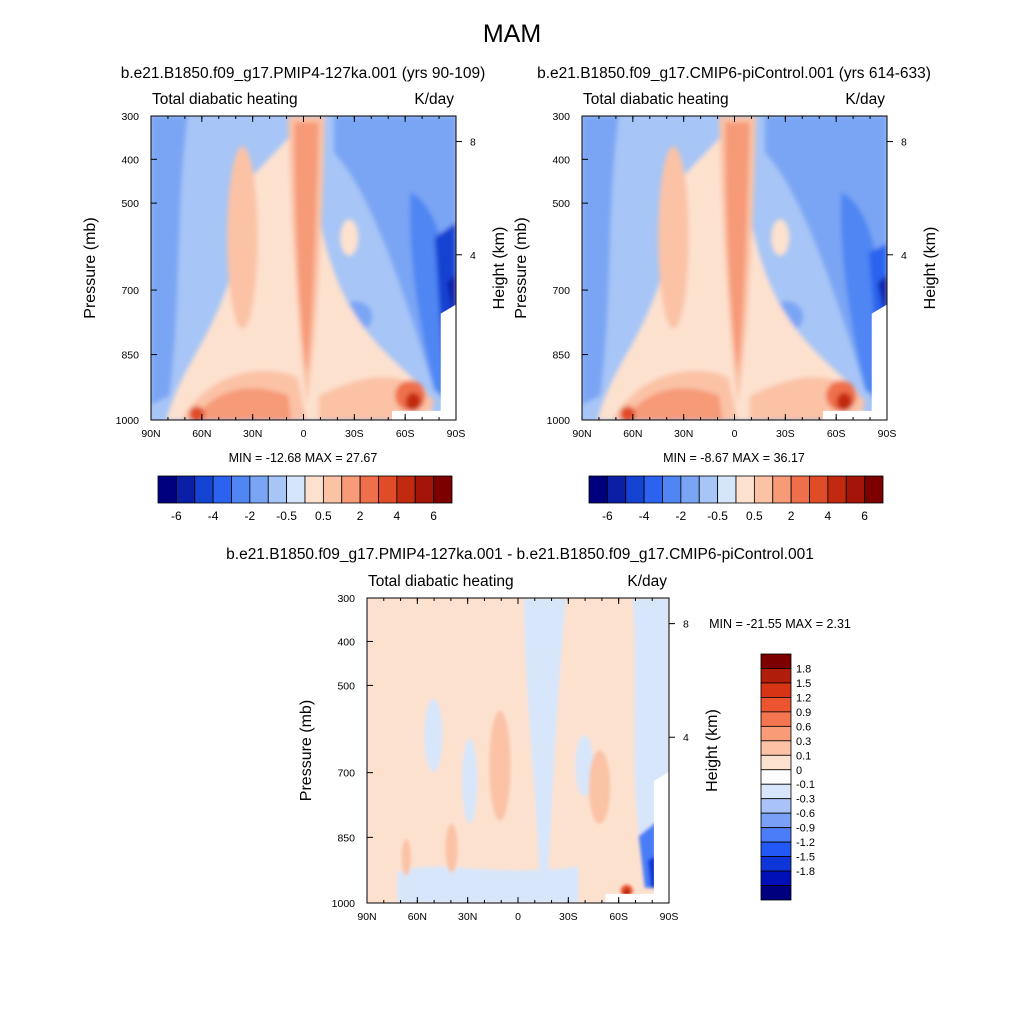  I want to click on pos-tower-15n, so click(500, 765).